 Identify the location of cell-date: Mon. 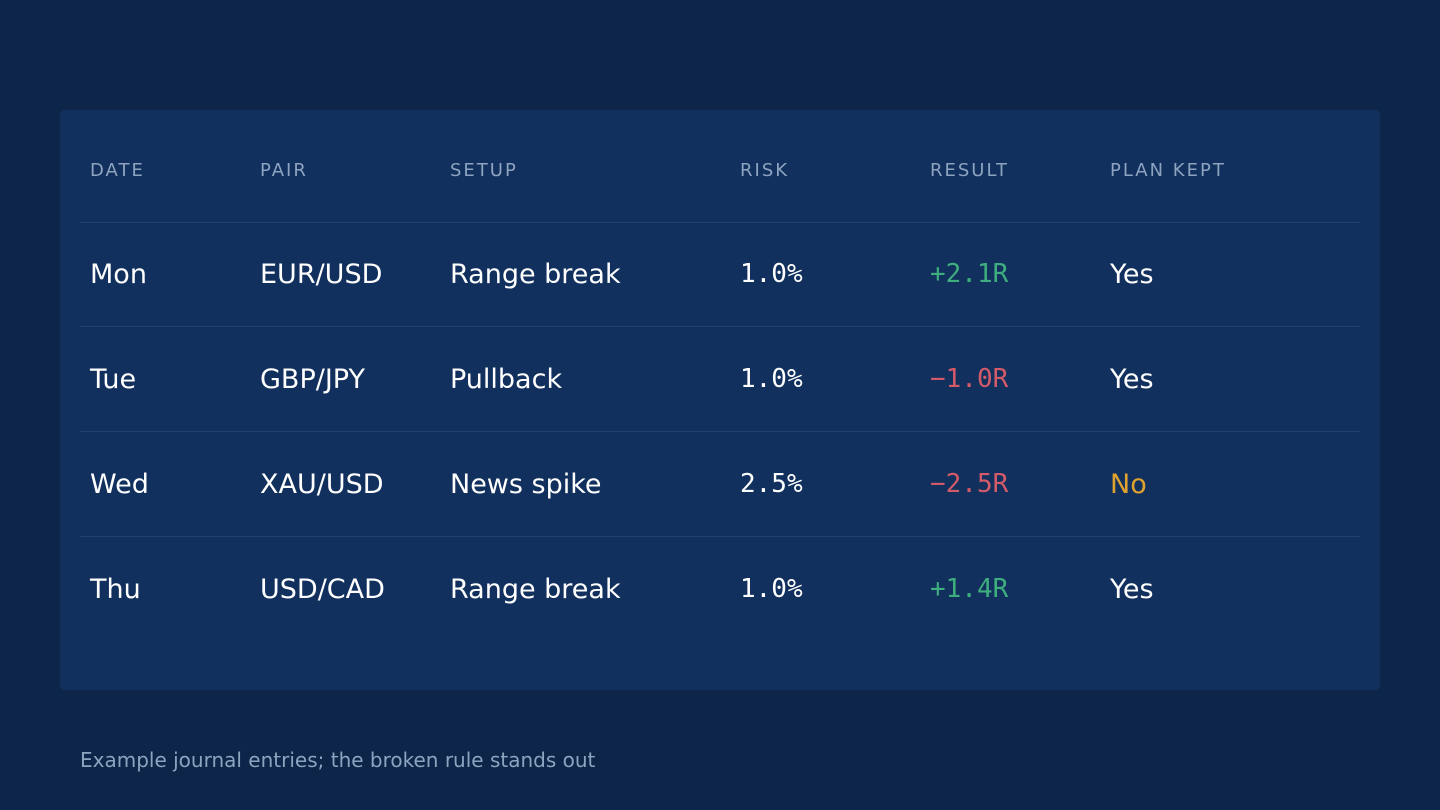
(118, 274).